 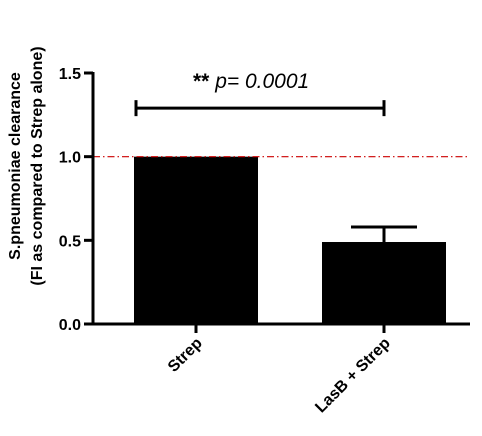 I want to click on y-tick-label: 0.5, so click(x=70, y=241).